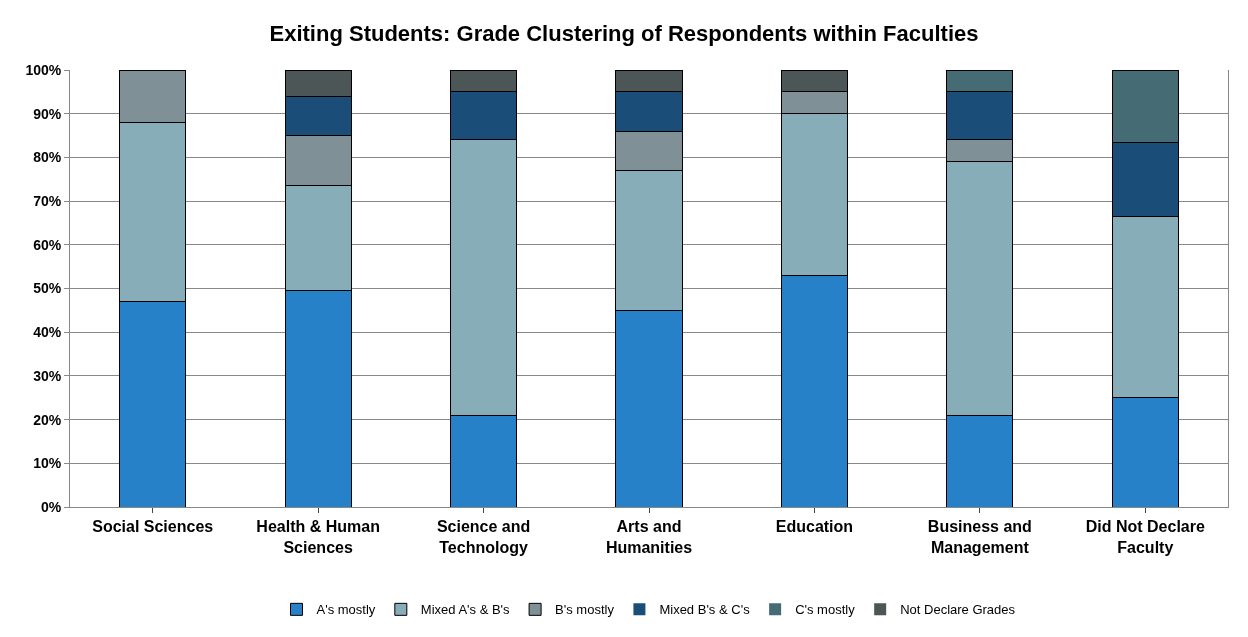  What do you see at coordinates (814, 527) in the screenshot?
I see `x-tick-label: Education` at bounding box center [814, 527].